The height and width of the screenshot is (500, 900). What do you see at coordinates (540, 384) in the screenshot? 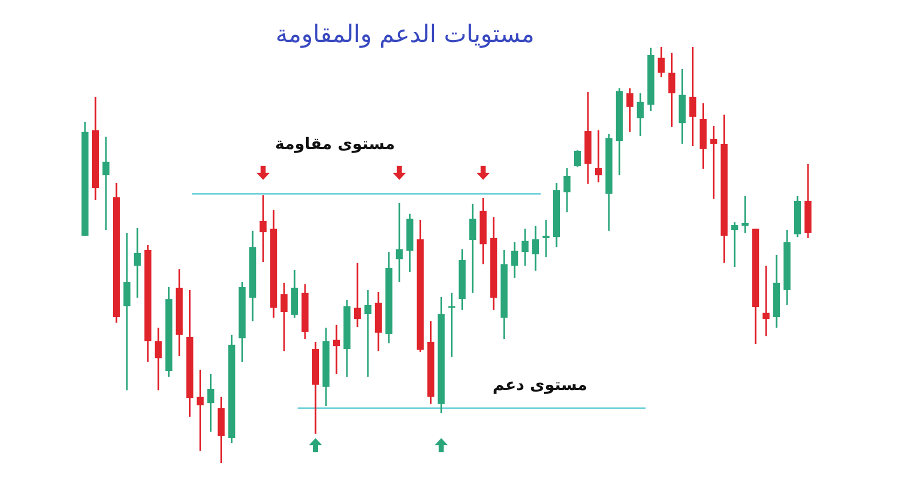
I see `ref-line-label: مستوى دعم` at bounding box center [540, 384].